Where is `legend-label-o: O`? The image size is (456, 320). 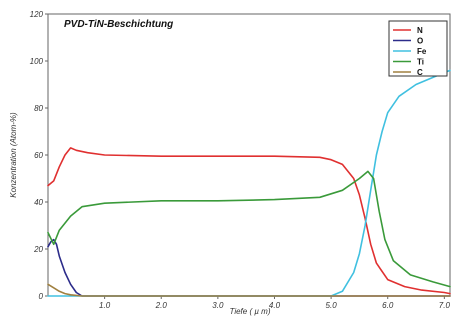
legend-label-o: O is located at coordinates (420, 41).